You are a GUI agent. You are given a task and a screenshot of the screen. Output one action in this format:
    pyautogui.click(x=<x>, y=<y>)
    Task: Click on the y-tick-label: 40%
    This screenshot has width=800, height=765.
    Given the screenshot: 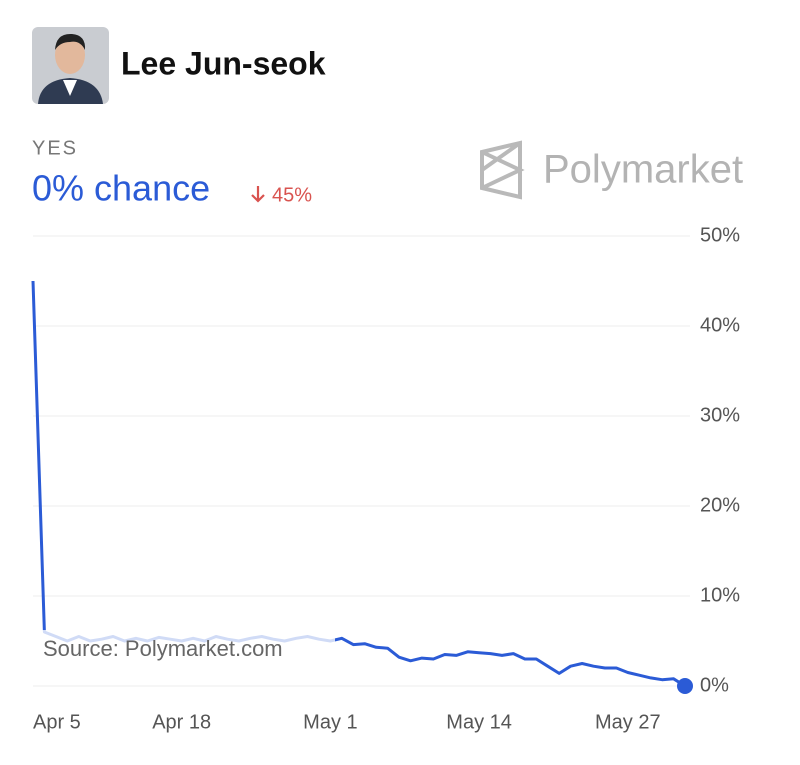 What is the action you would take?
    pyautogui.click(x=720, y=325)
    